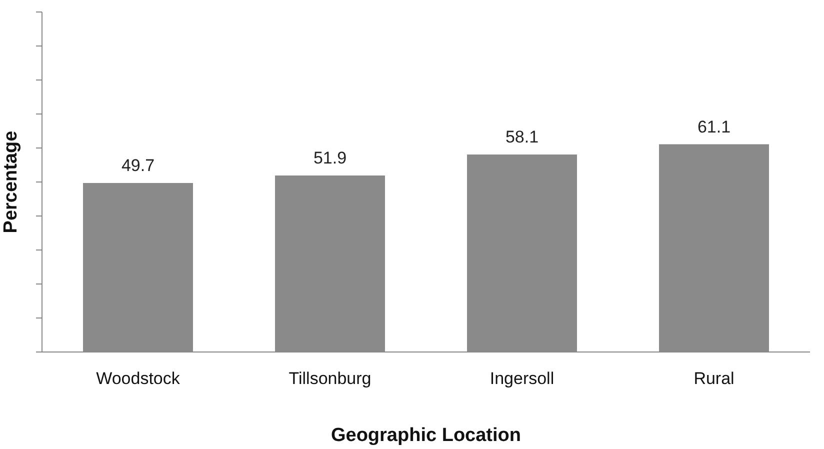 This screenshot has height=449, width=824. I want to click on x-tick-label: Rural, so click(714, 378).